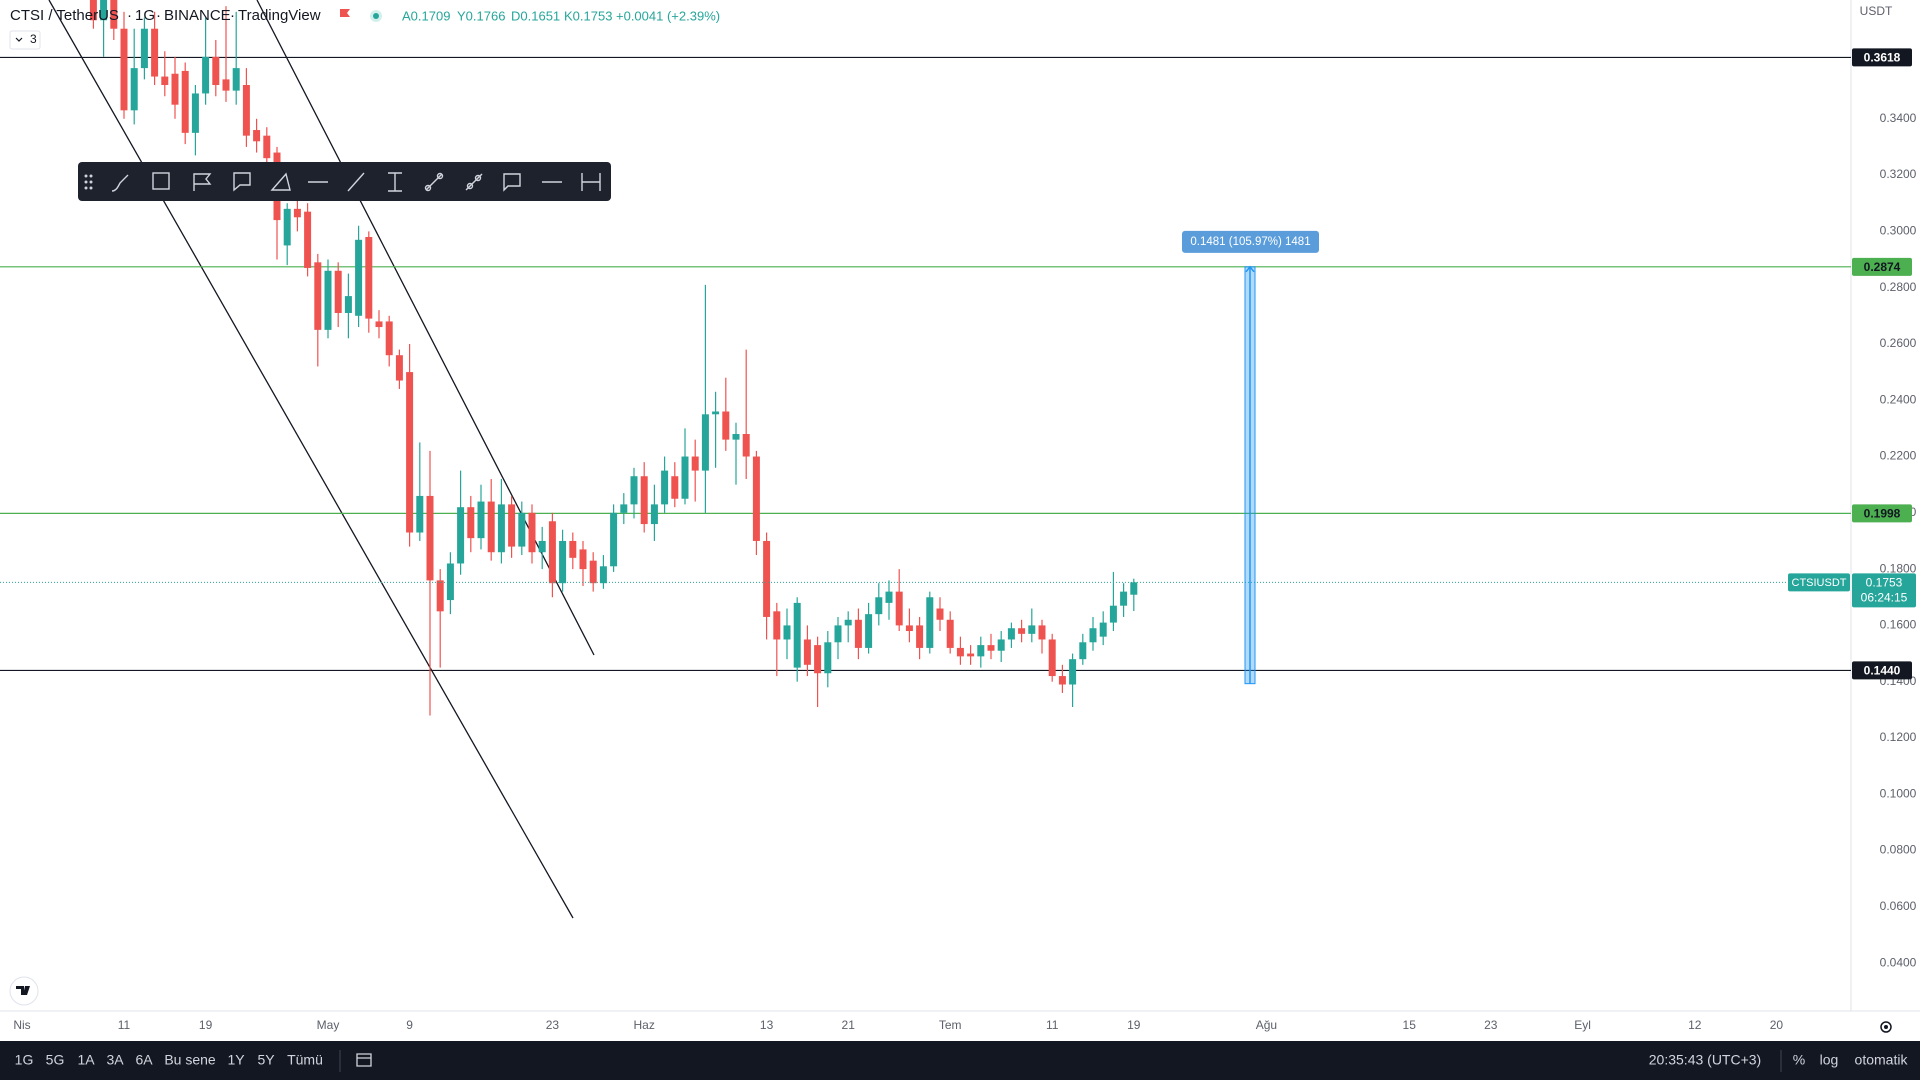 The height and width of the screenshot is (1080, 1920). I want to click on brush-tool, so click(120, 183).